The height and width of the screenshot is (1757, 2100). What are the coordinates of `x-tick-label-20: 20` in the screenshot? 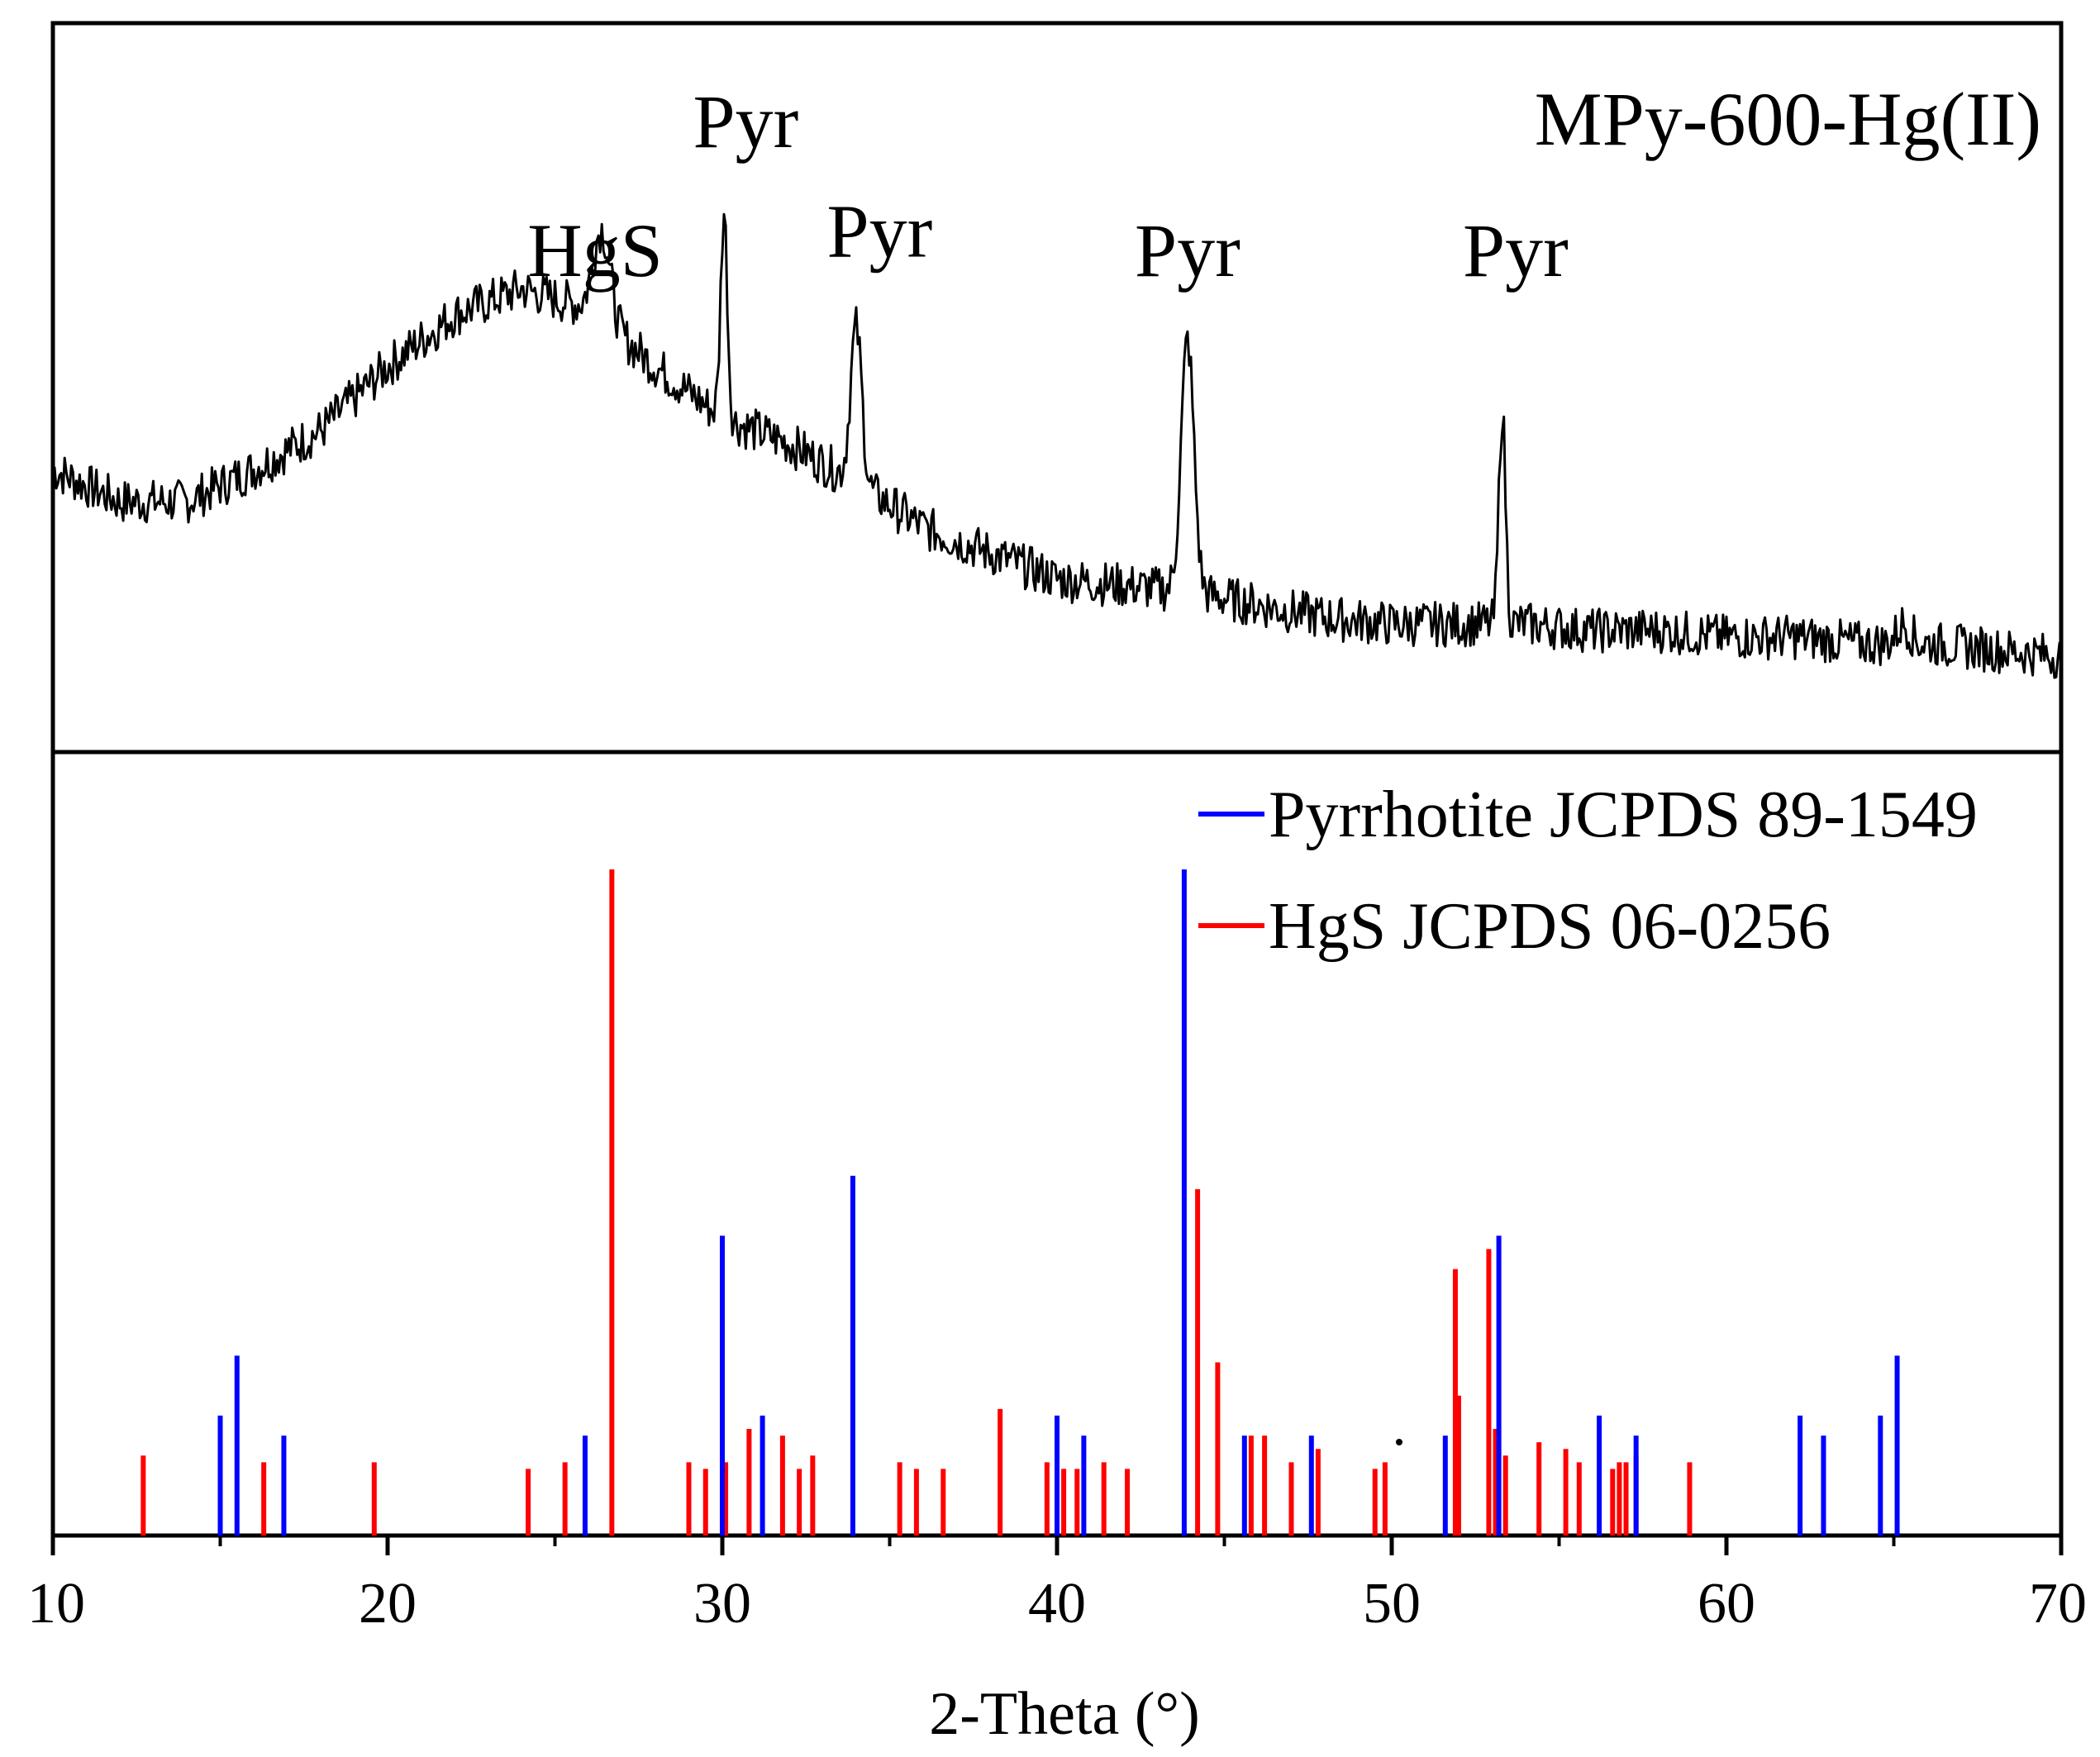 It's located at (388, 1604).